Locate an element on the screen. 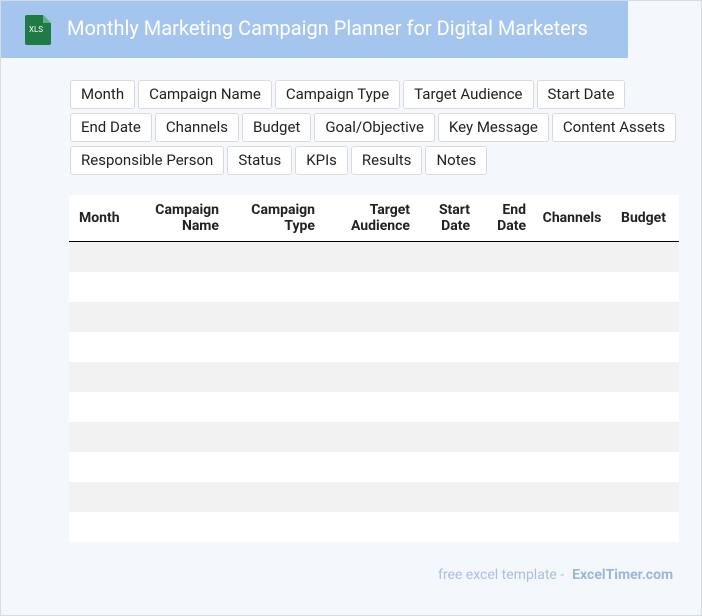  column-header: Campaign Name is located at coordinates (187, 218).